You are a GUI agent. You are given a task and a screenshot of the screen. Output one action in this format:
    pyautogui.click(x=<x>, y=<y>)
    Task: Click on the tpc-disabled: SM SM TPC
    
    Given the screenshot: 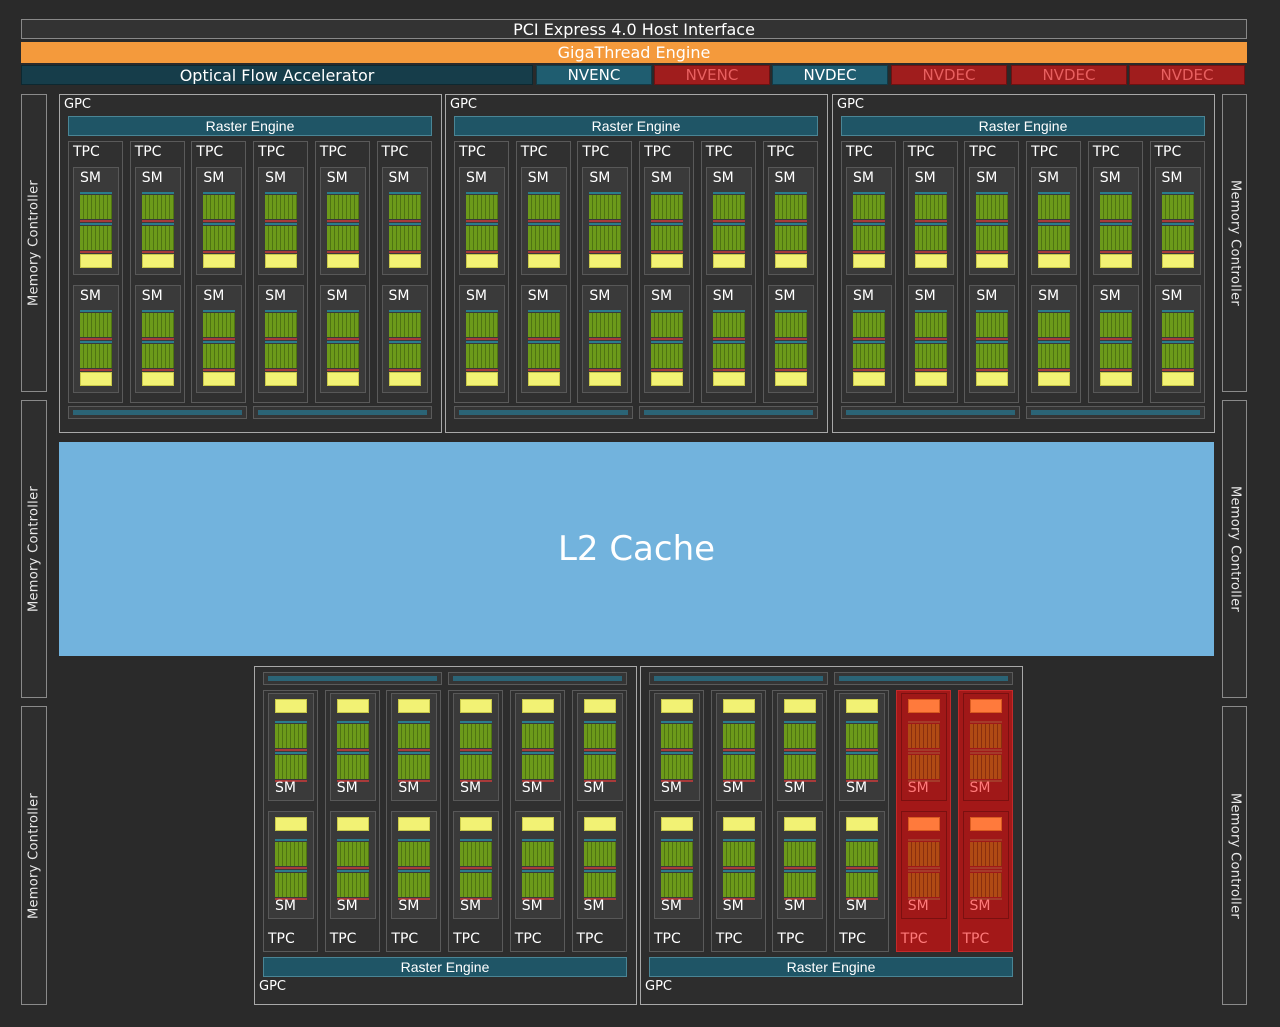 What is the action you would take?
    pyautogui.click(x=923, y=821)
    